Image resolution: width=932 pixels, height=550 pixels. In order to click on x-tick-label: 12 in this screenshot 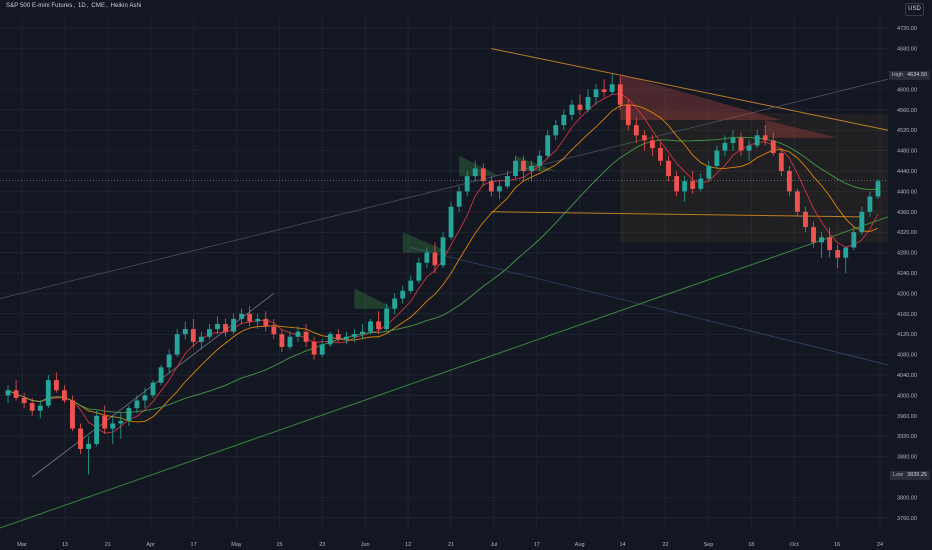, I will do `click(408, 545)`.